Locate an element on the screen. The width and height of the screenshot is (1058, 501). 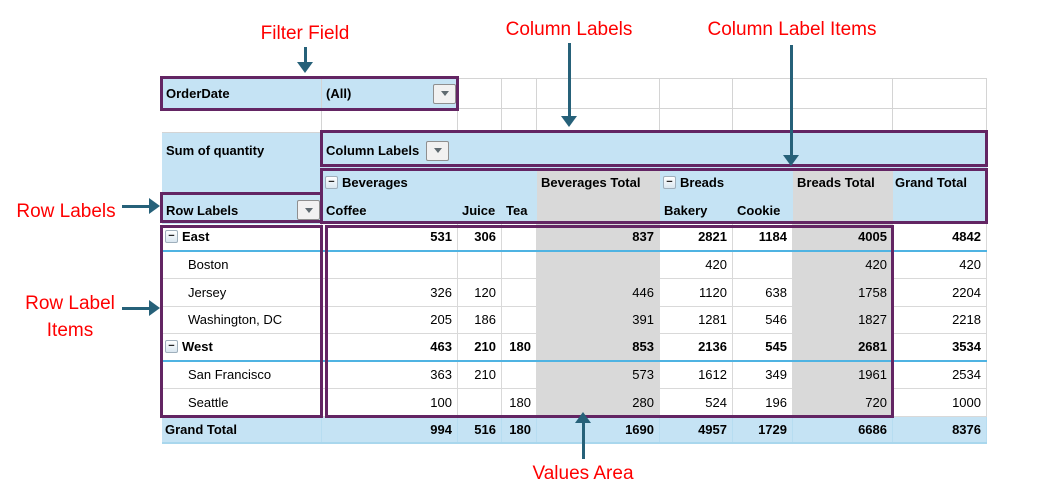
value-cell: 4005 is located at coordinates (843, 237).